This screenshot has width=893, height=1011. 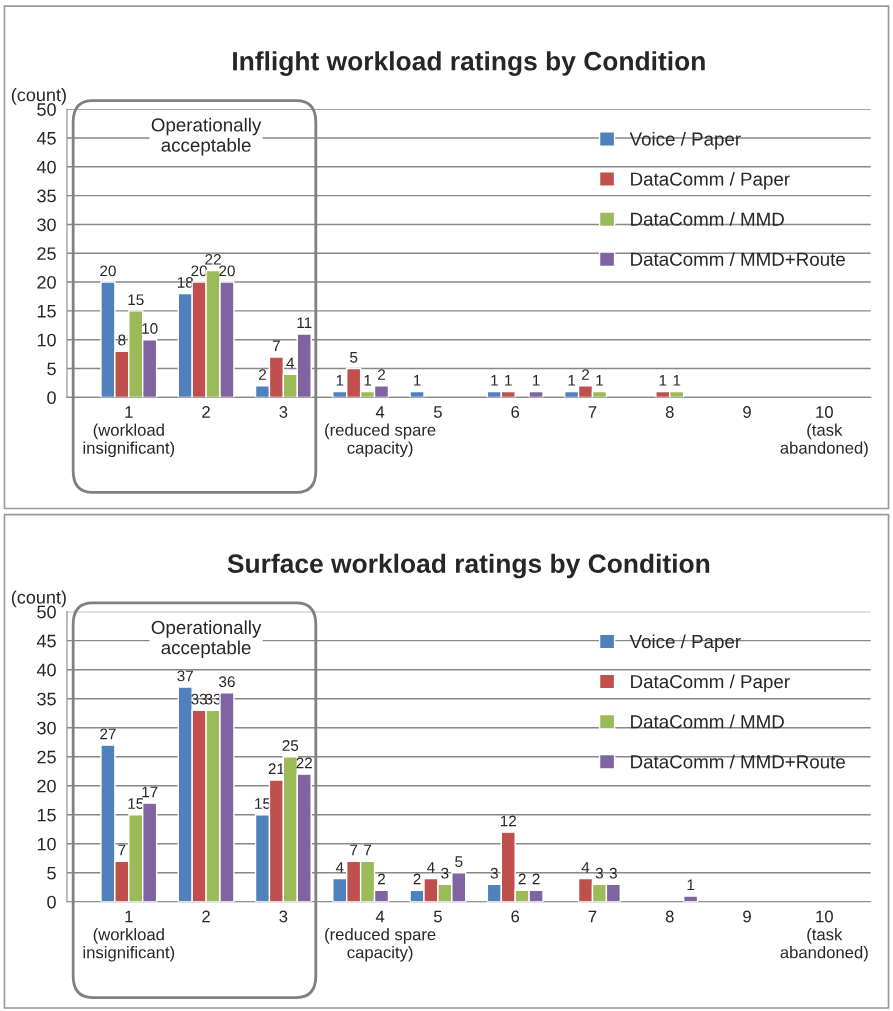 I want to click on data-label: 8, so click(x=122, y=340).